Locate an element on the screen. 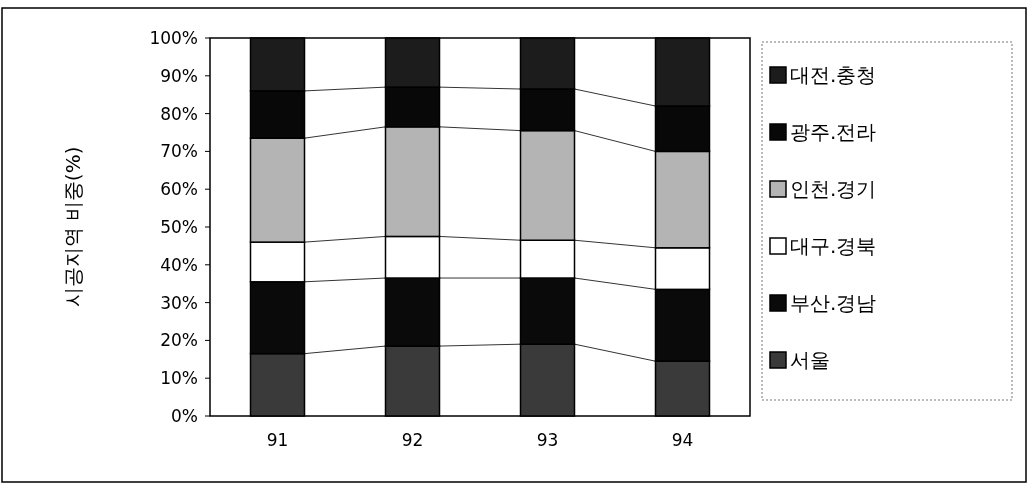  y-tick-label: 40% is located at coordinates (179, 264).